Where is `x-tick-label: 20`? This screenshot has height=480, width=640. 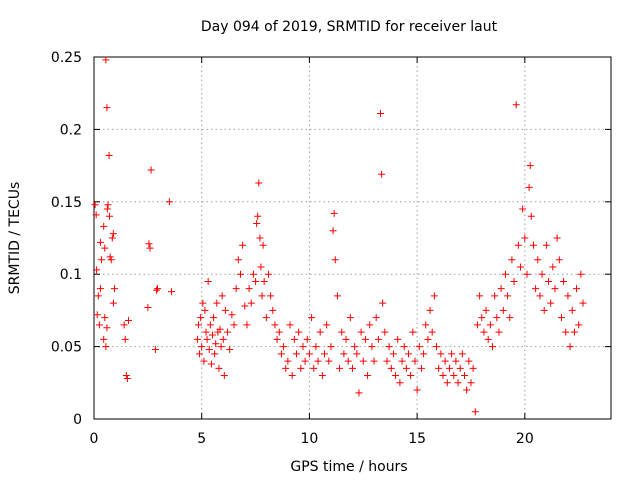 x-tick-label: 20 is located at coordinates (525, 439).